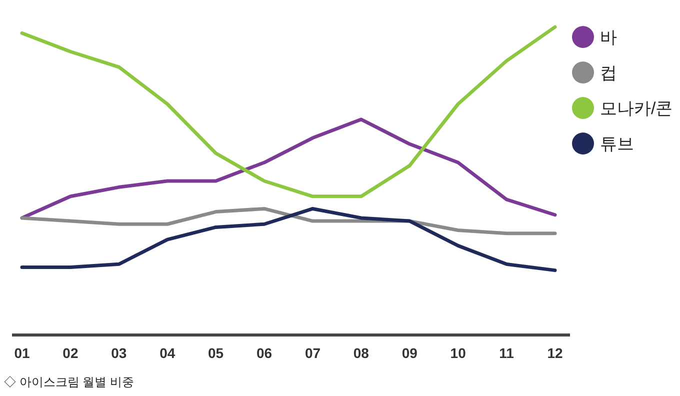 Image resolution: width=680 pixels, height=396 pixels. What do you see at coordinates (22, 353) in the screenshot?
I see `x-tick-label: 01` at bounding box center [22, 353].